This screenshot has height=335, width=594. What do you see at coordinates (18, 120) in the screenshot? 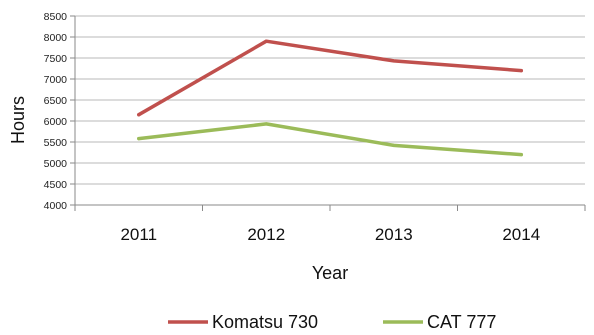
I see `y-axis-title: Hours` at bounding box center [18, 120].